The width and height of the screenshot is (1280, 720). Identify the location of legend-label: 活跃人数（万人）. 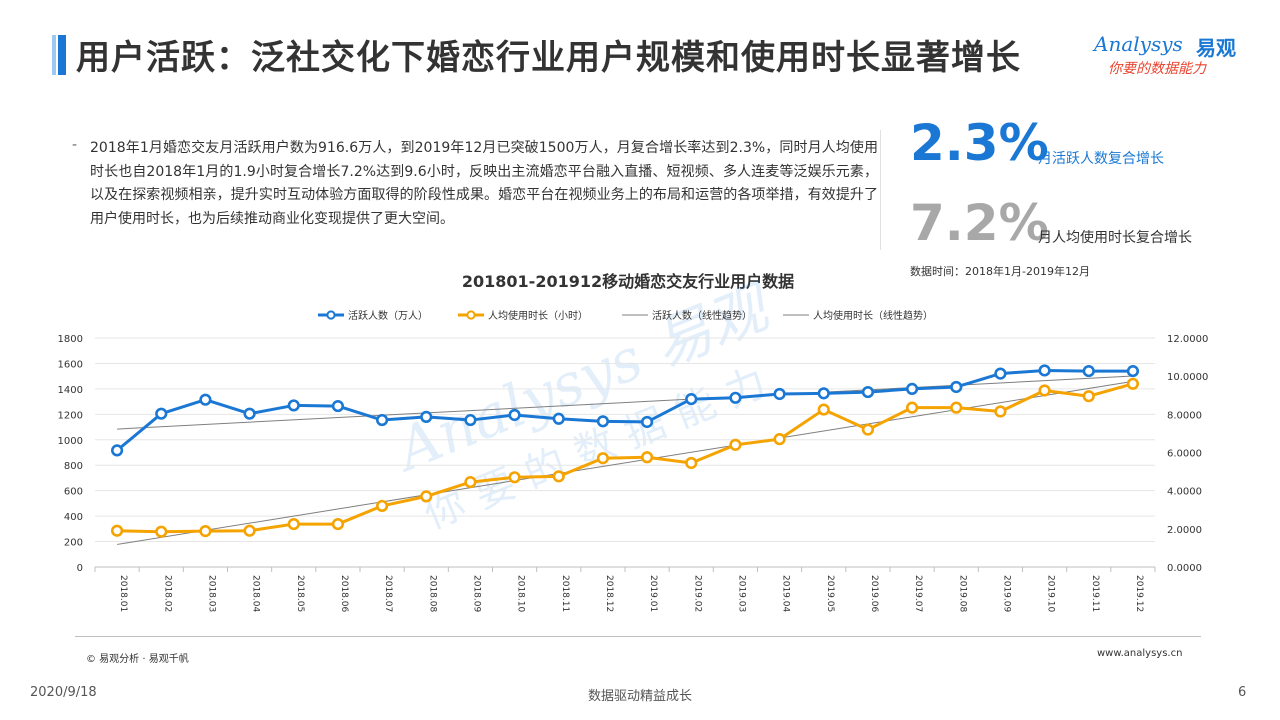
(388, 315).